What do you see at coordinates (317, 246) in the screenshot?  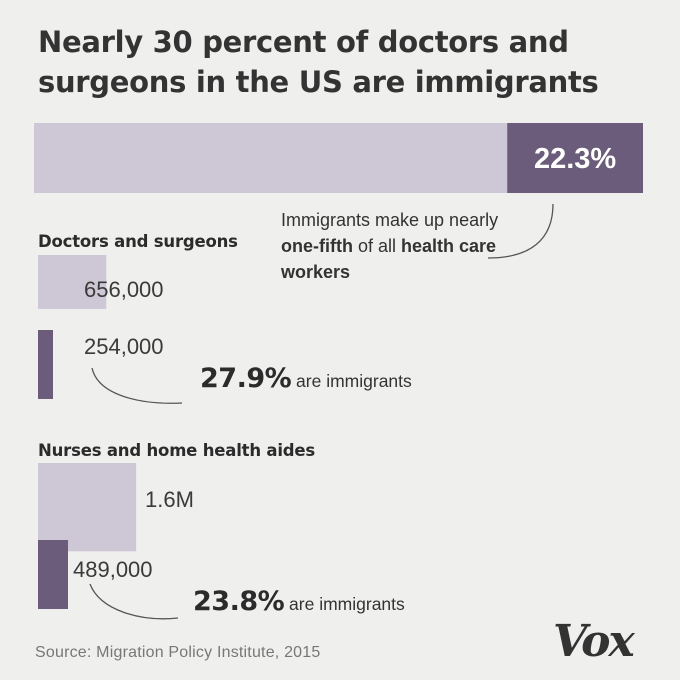 I see `note-bold-1: one-fifth` at bounding box center [317, 246].